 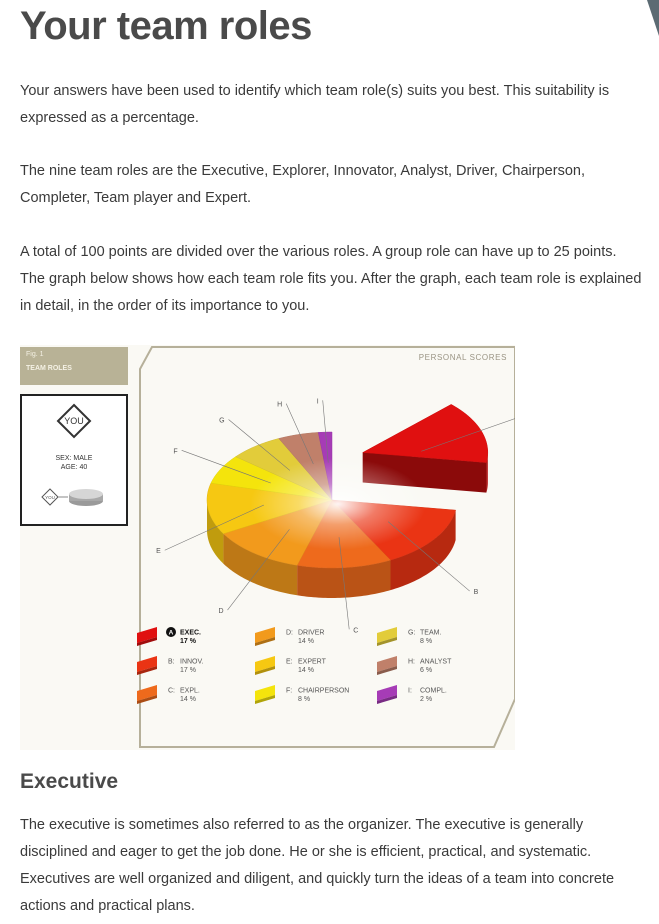 What do you see at coordinates (306, 641) in the screenshot?
I see `legend-value-d: 14 %` at bounding box center [306, 641].